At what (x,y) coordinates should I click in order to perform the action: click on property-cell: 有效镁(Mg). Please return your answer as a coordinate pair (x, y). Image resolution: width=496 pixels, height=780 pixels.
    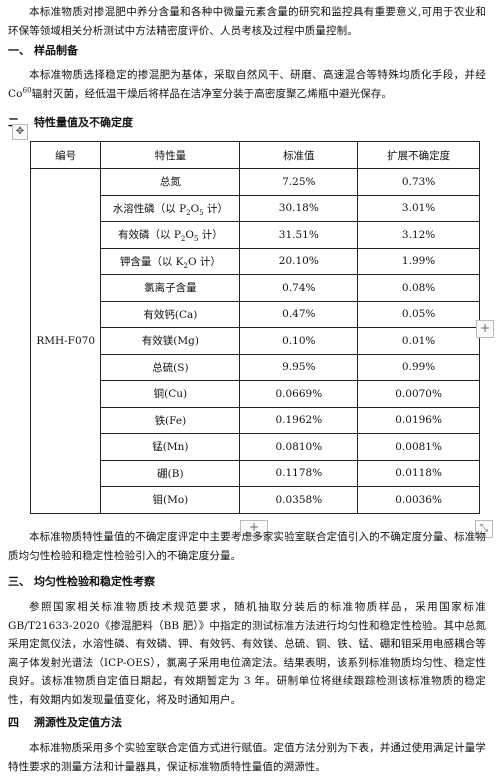
    Looking at the image, I should click on (170, 341).